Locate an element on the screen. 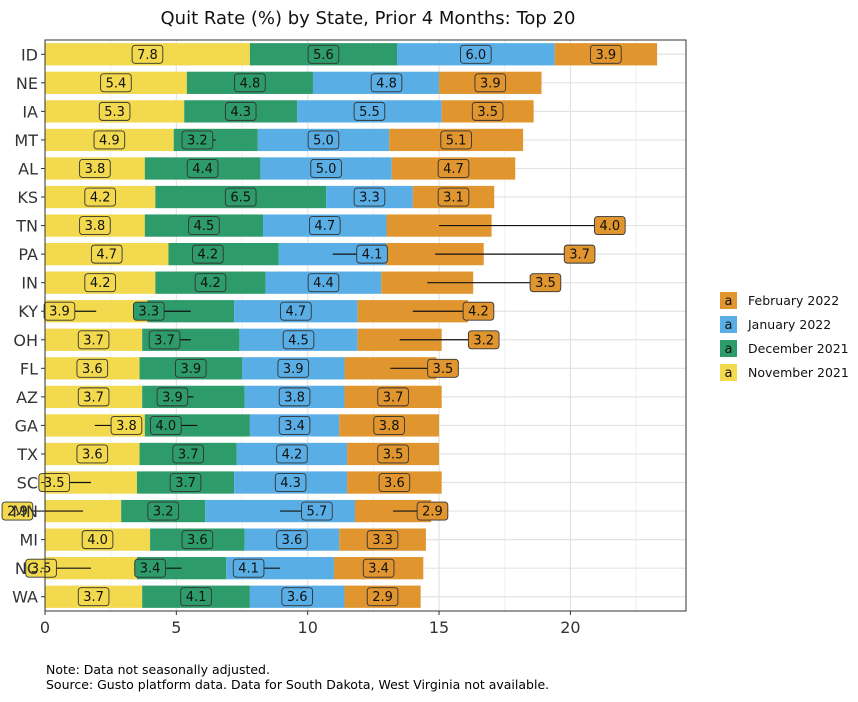  data-label: 4.9 is located at coordinates (109, 140).